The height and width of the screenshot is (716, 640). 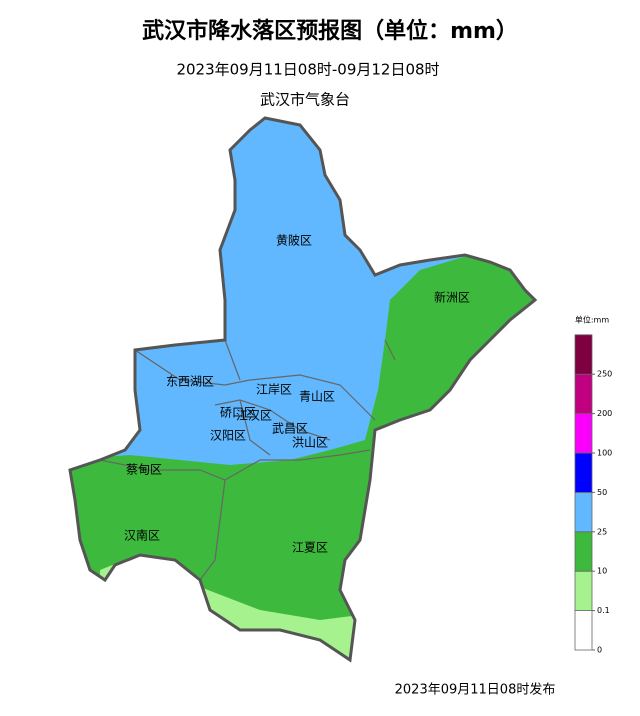 I want to click on legend-unit: 单位:mm, so click(x=592, y=320).